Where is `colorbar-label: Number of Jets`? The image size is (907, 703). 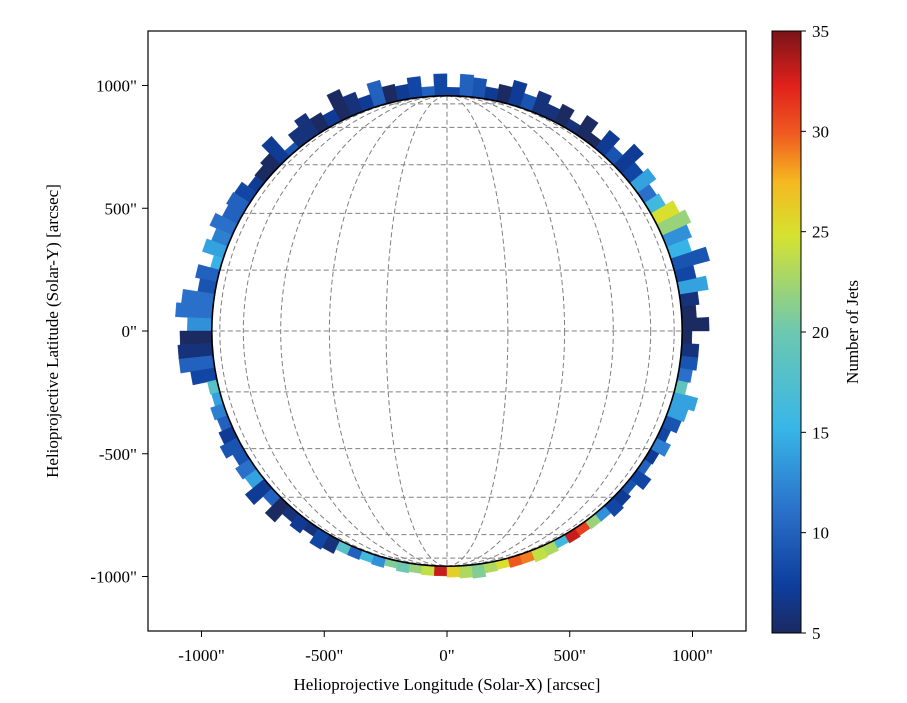
colorbar-label: Number of Jets is located at coordinates (852, 332).